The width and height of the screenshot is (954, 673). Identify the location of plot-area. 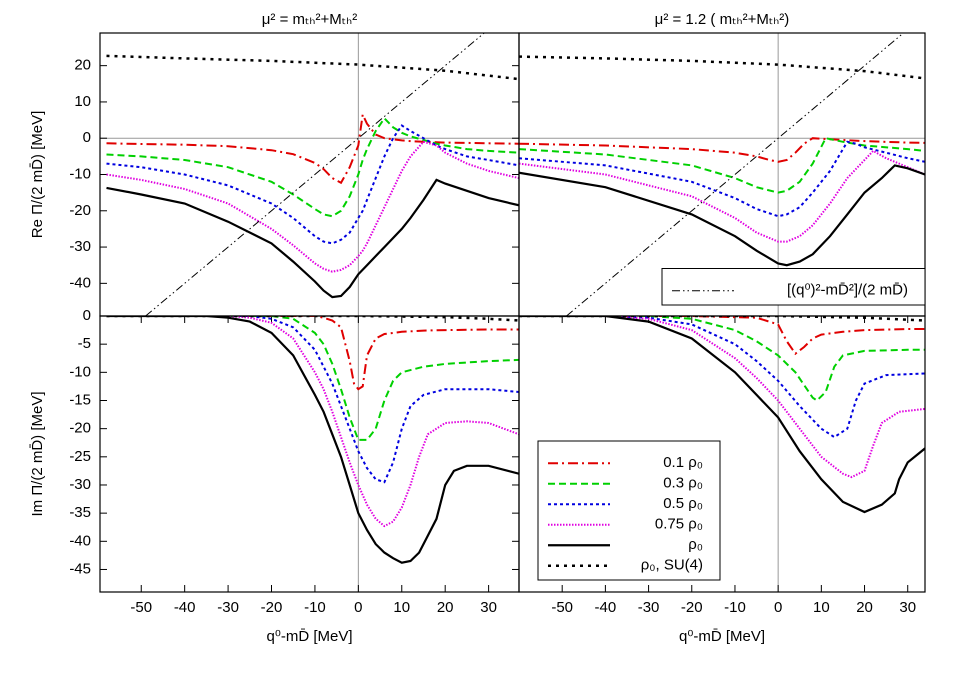
(722, 415).